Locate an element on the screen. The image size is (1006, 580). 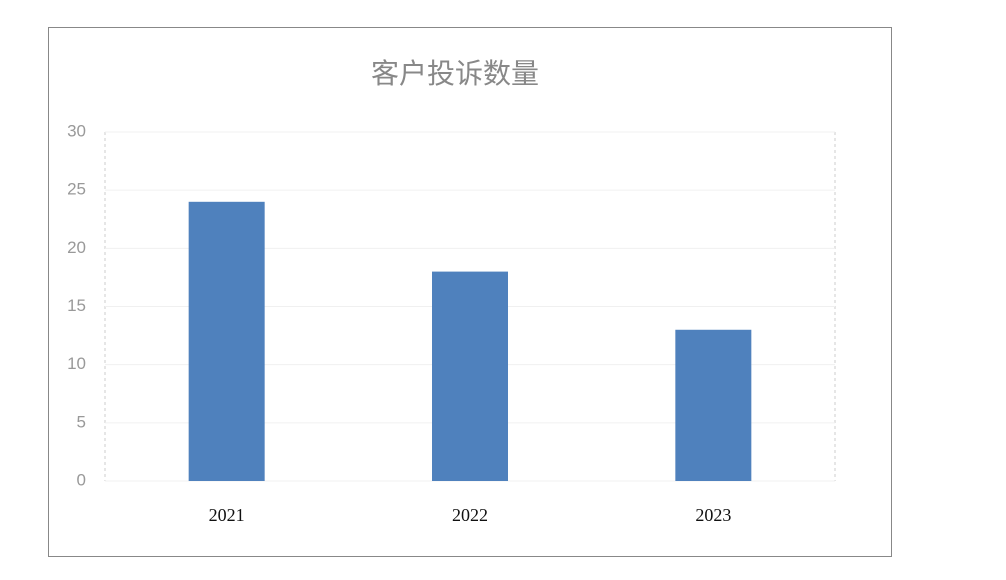
y-tick-label: 0 is located at coordinates (81, 479).